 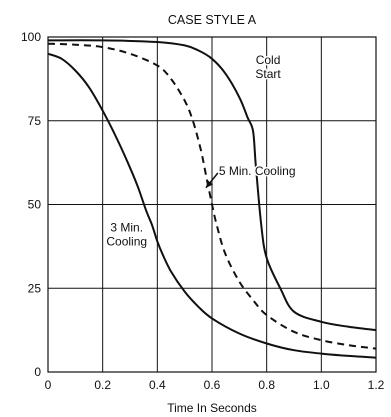 I want to click on x-tick-label: 0.4, so click(x=157, y=385).